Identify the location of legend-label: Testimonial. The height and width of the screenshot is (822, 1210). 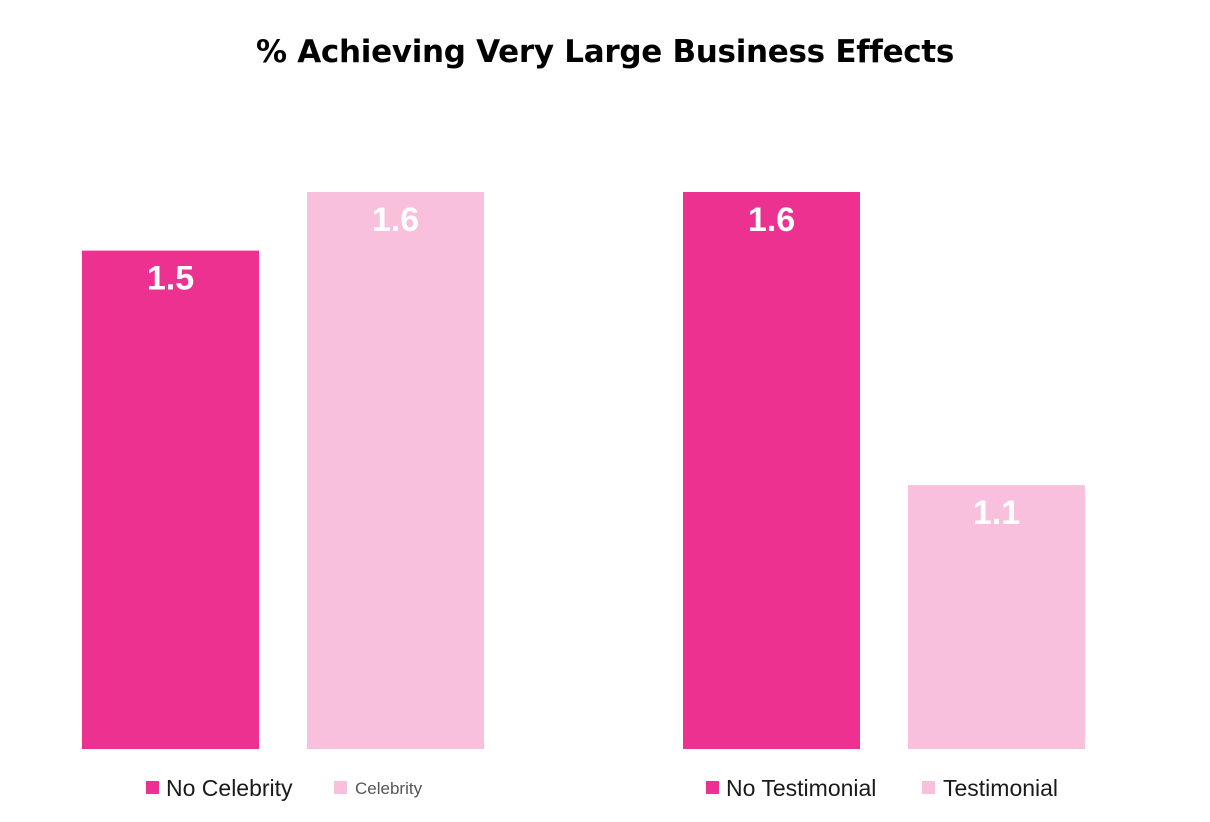
(1000, 788).